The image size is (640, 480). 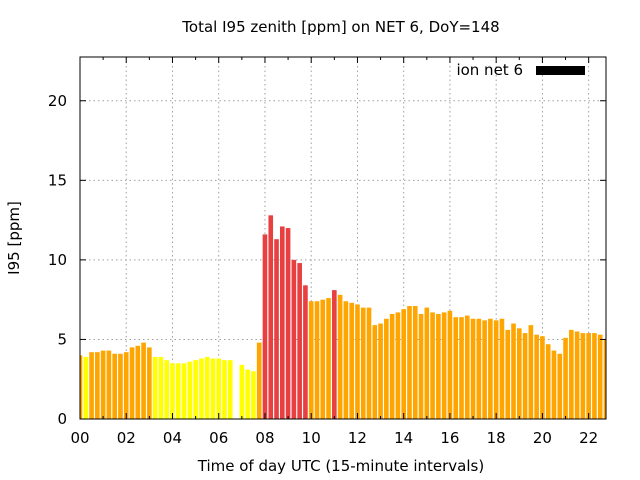 What do you see at coordinates (57, 260) in the screenshot?
I see `y-tick-label: 10` at bounding box center [57, 260].